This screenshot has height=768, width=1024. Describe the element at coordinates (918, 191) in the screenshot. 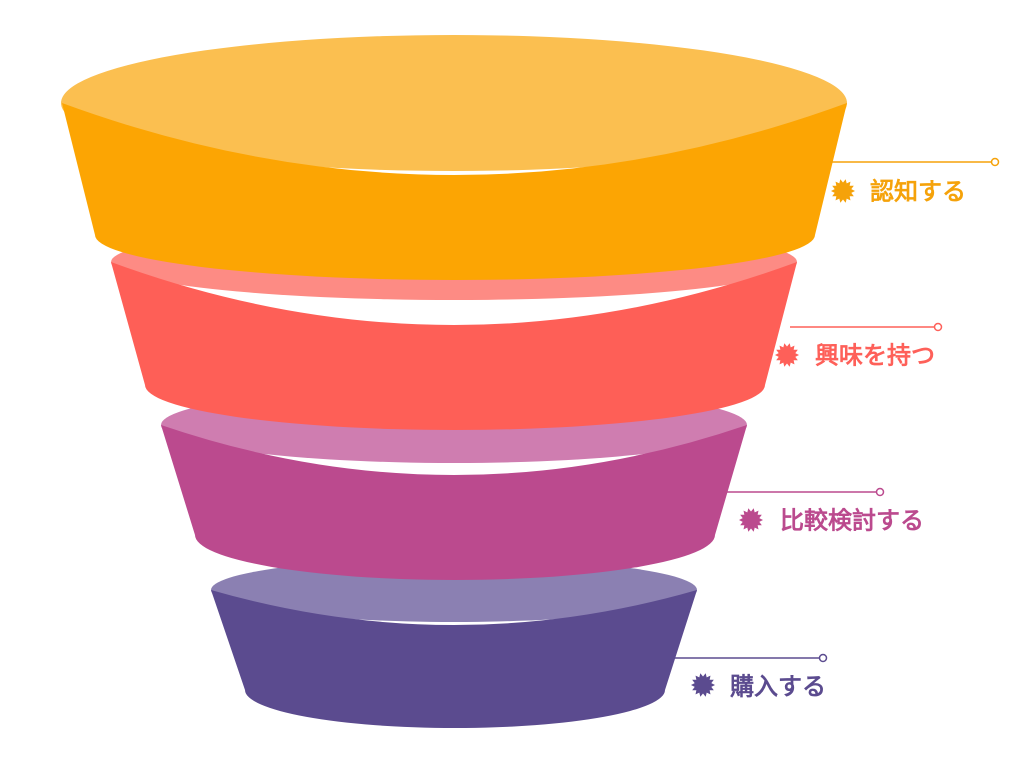

I see `stage-label: 認知する` at that location.